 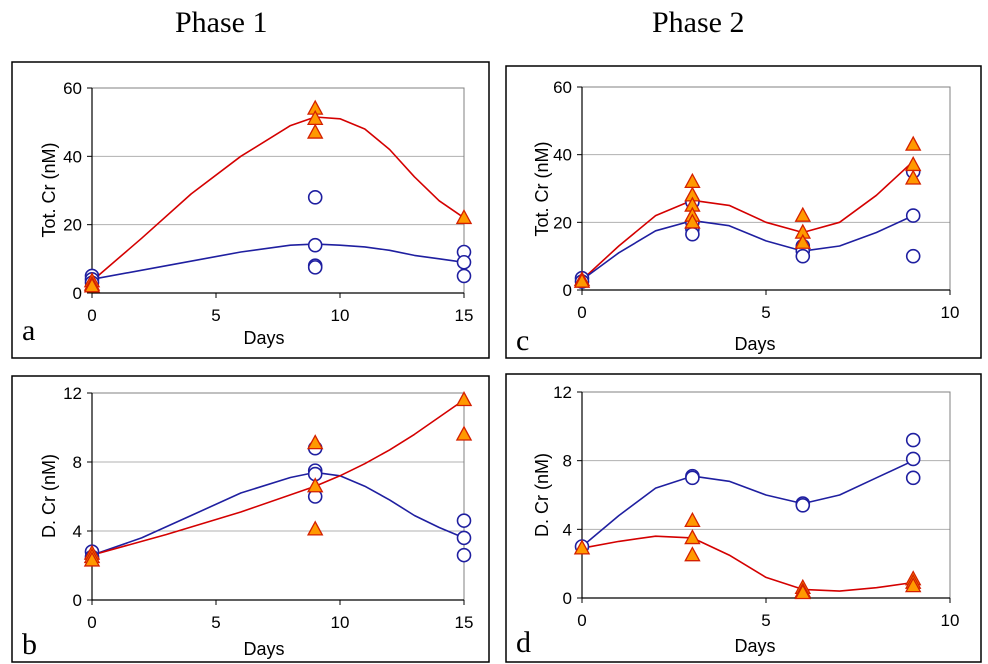 I want to click on panel-a-ytick-label: 40, so click(x=72, y=156).